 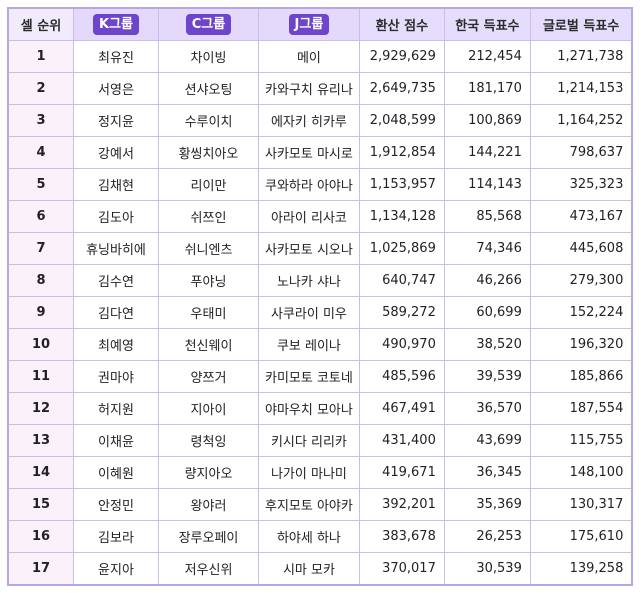 I want to click on korea-votes-cell: 36,345, so click(x=487, y=472).